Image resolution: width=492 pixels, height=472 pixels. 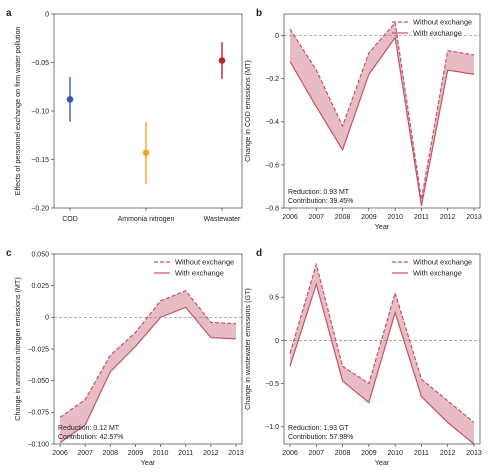 What do you see at coordinates (474, 453) in the screenshot?
I see `panel-d-xtick-label: 2013` at bounding box center [474, 453].